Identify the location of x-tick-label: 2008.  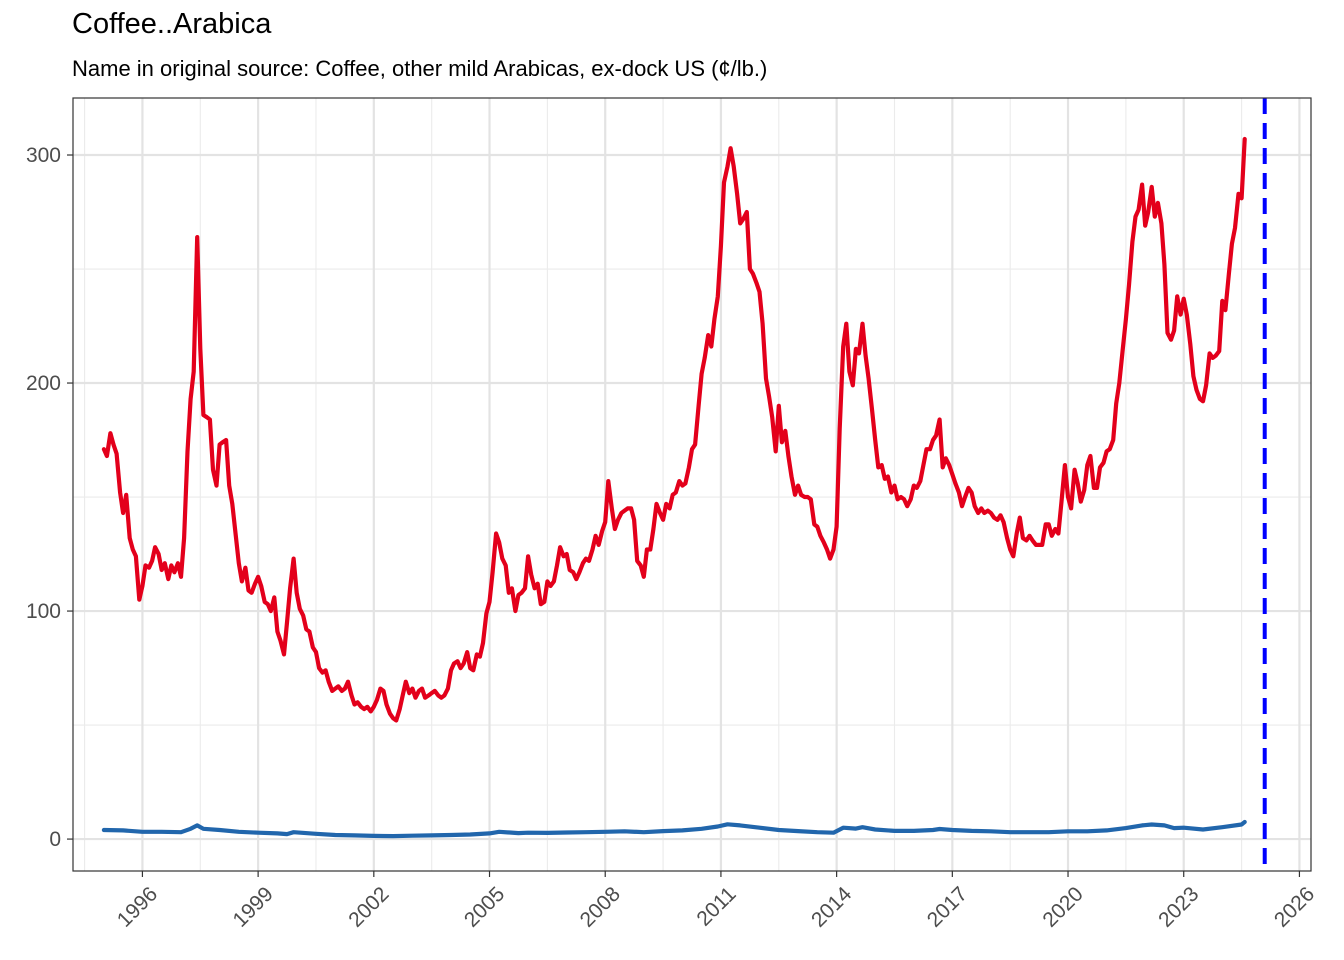
(600, 906).